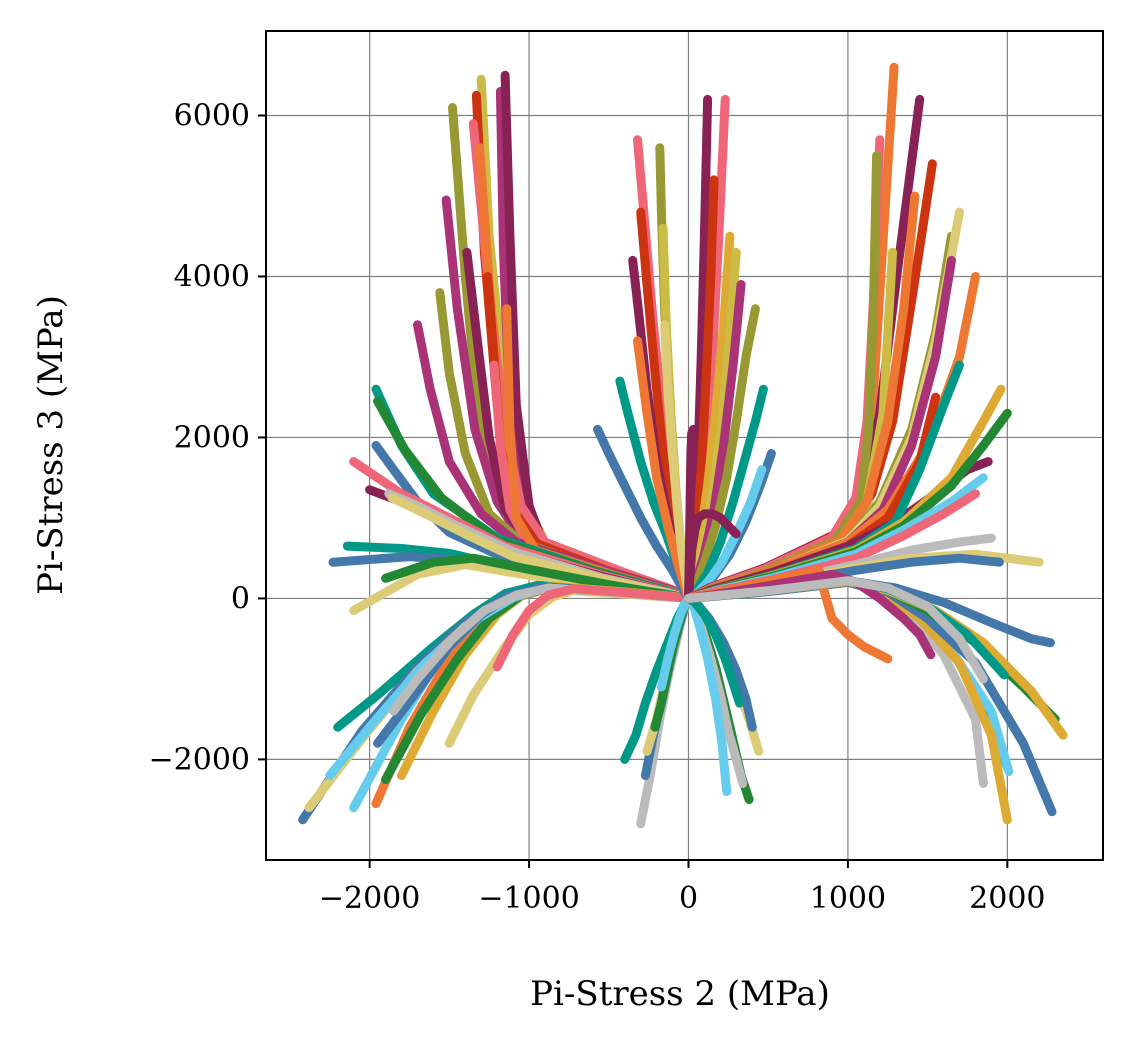 This screenshot has height=1054, width=1132. What do you see at coordinates (212, 437) in the screenshot?
I see `y-tick-label: 2000` at bounding box center [212, 437].